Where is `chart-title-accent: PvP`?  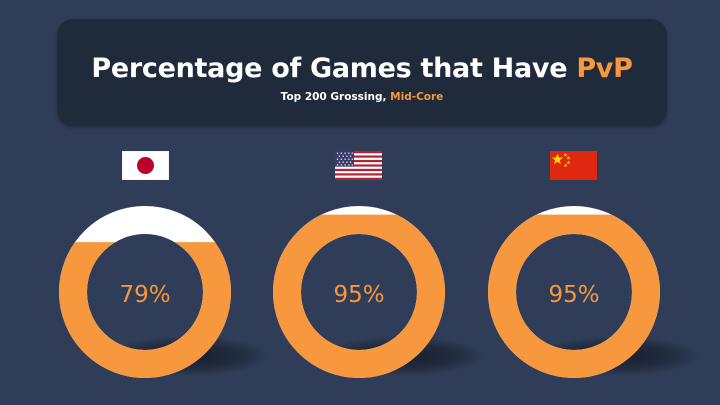
chart-title-accent: PvP is located at coordinates (604, 68).